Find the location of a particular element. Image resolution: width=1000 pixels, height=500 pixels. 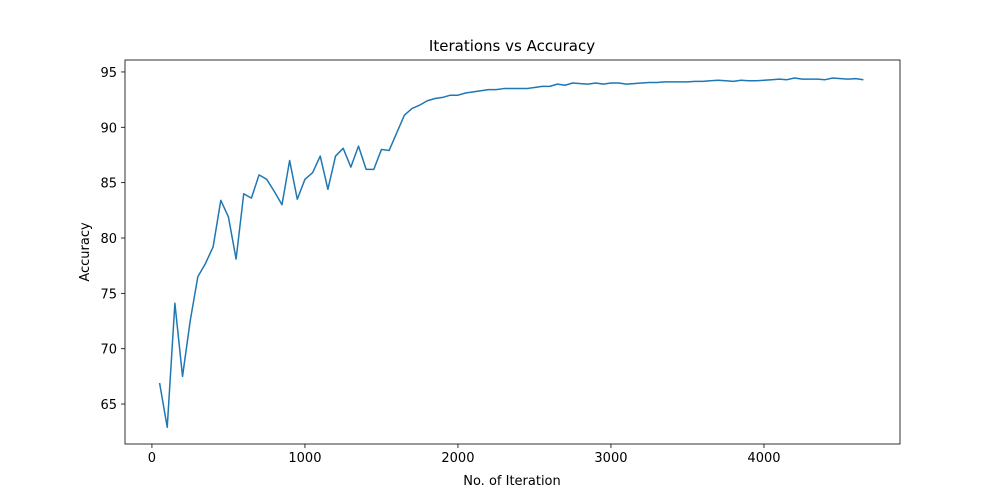

chart-title: Iterations vs Accuracy is located at coordinates (512, 46).